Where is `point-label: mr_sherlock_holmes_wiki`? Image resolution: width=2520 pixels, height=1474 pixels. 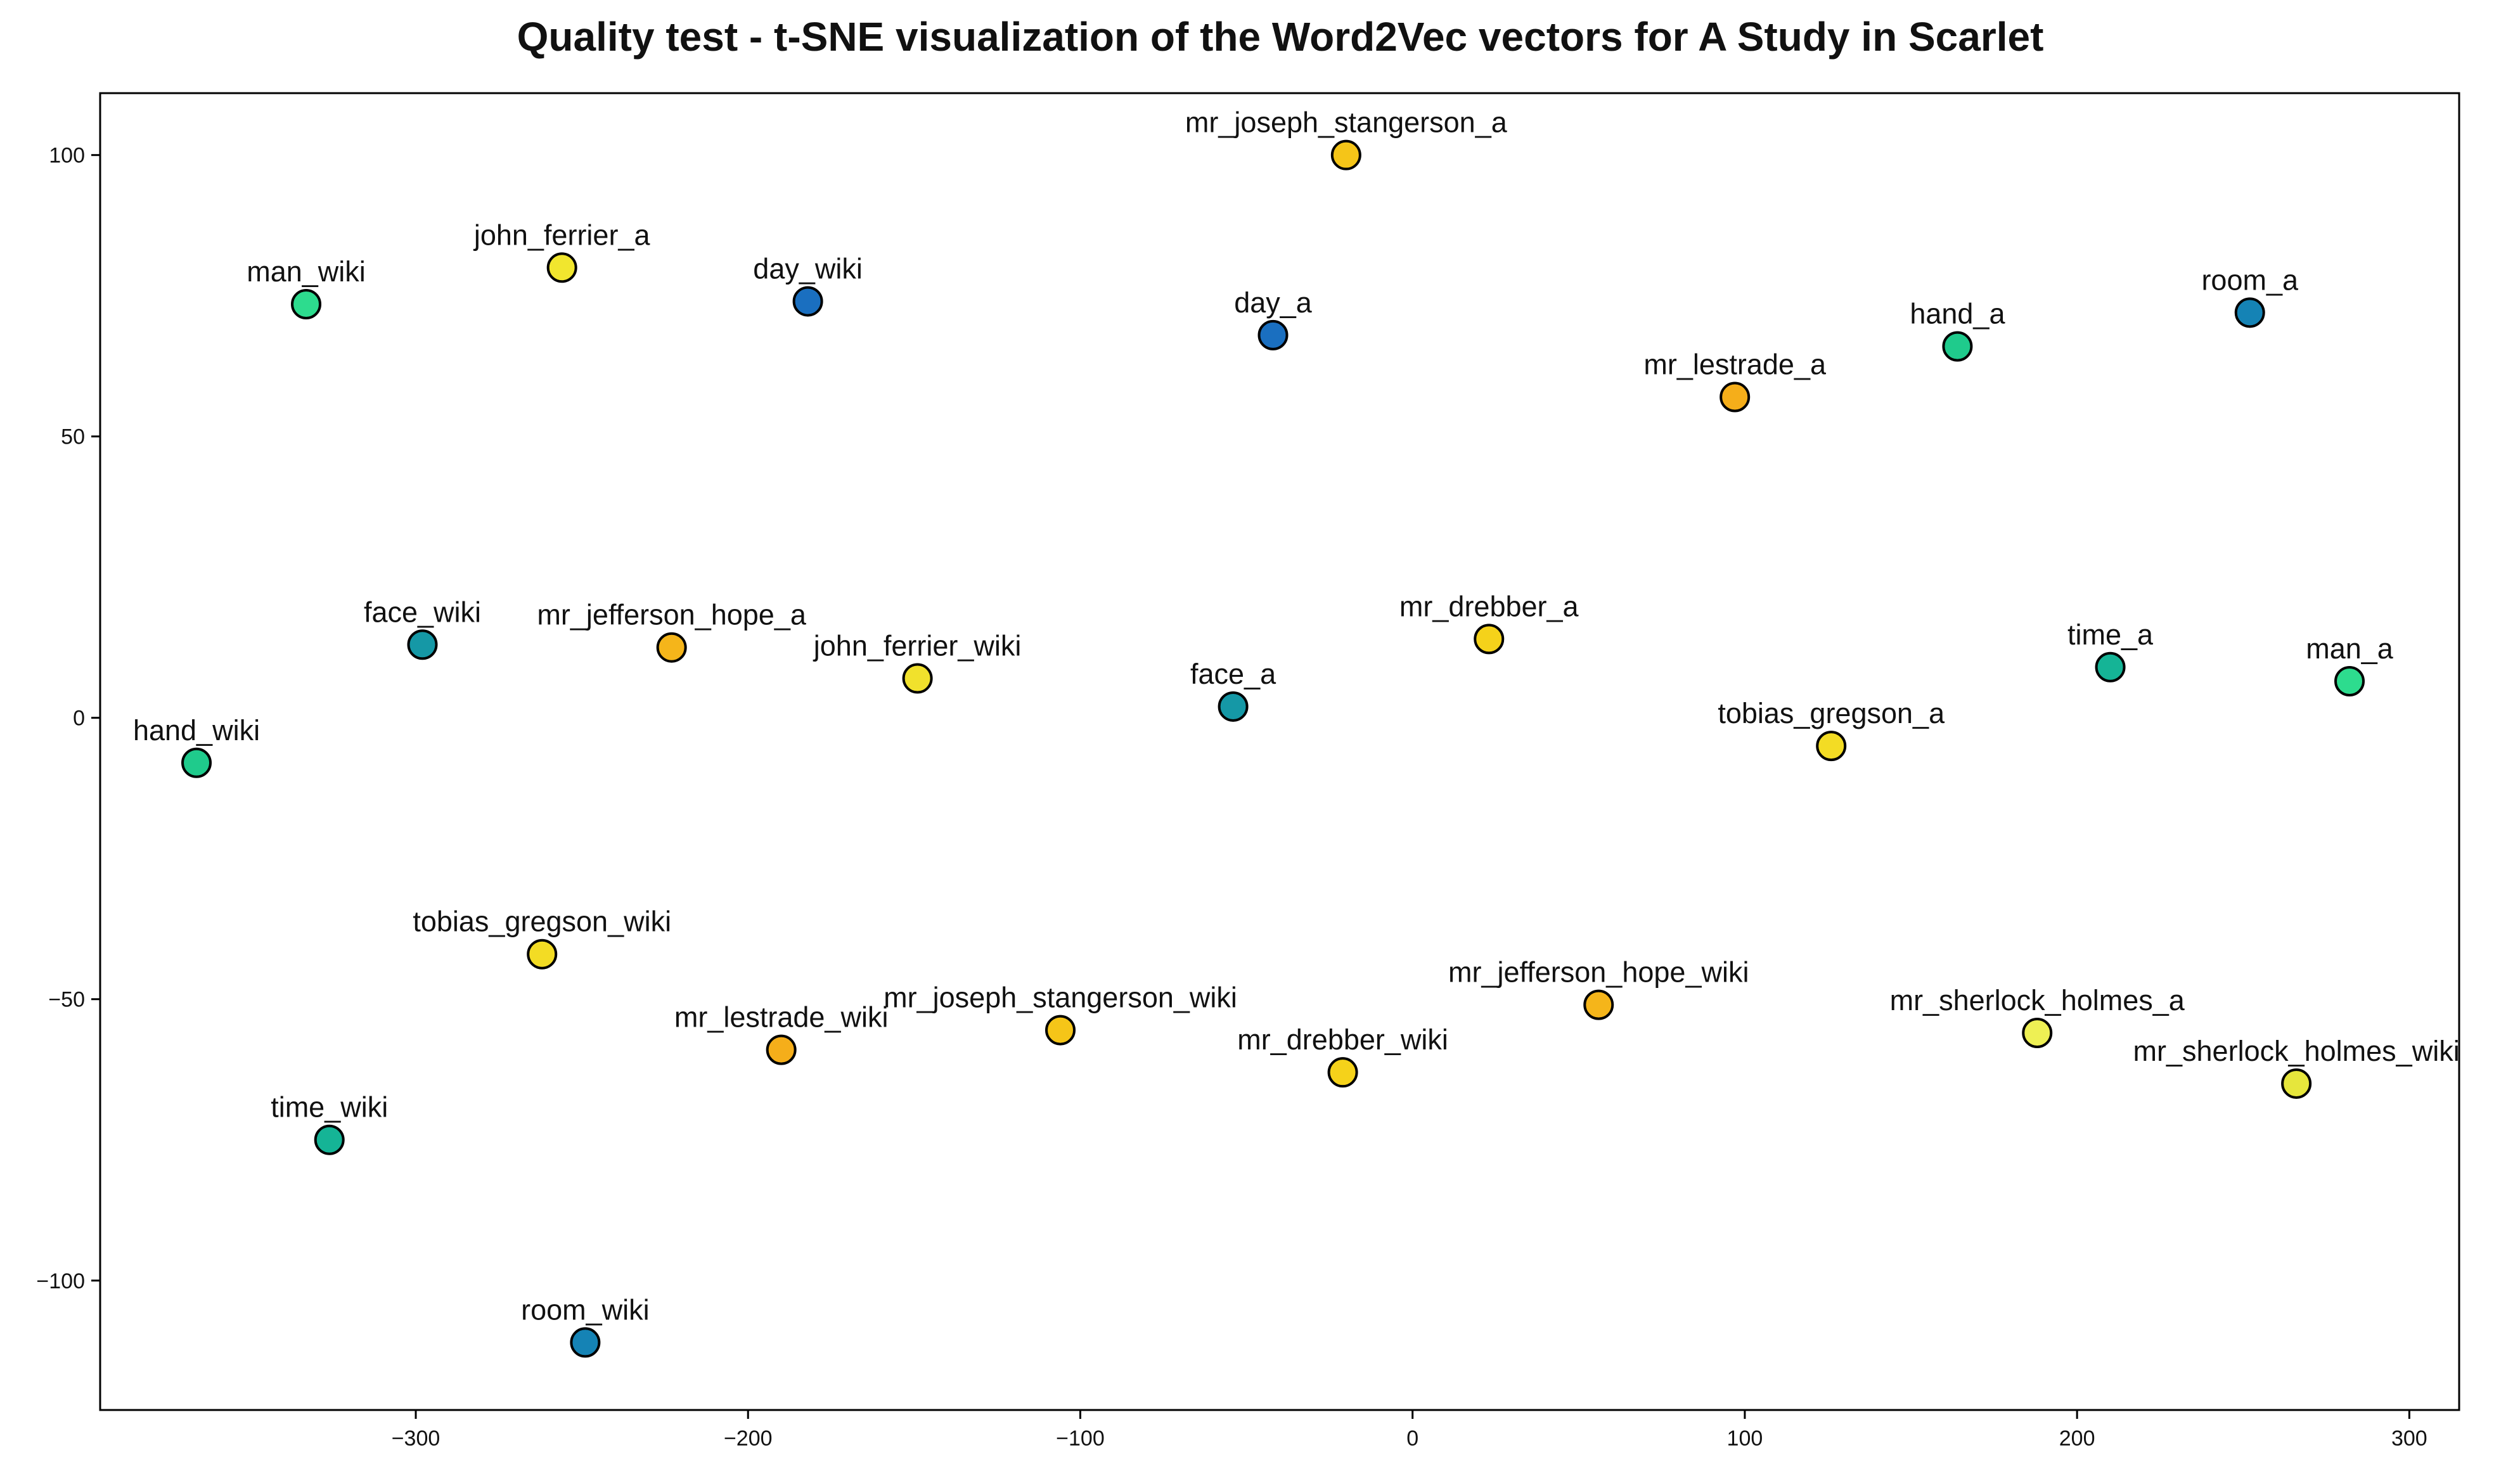
point-label: mr_sherlock_holmes_wiki is located at coordinates (2296, 1051).